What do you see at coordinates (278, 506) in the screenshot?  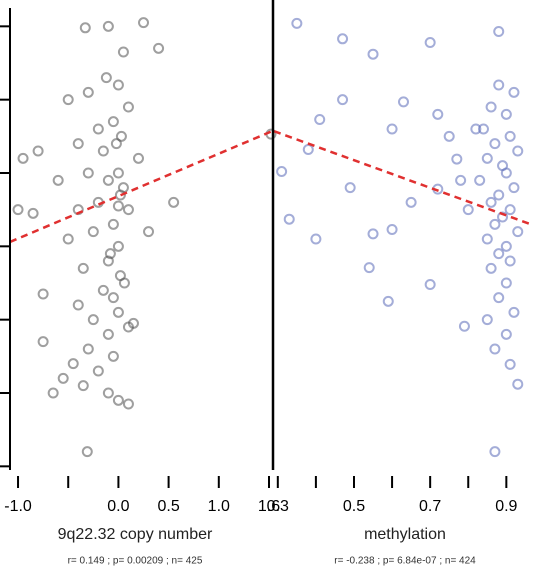 I see `x-tick-label: 0.3` at bounding box center [278, 506].